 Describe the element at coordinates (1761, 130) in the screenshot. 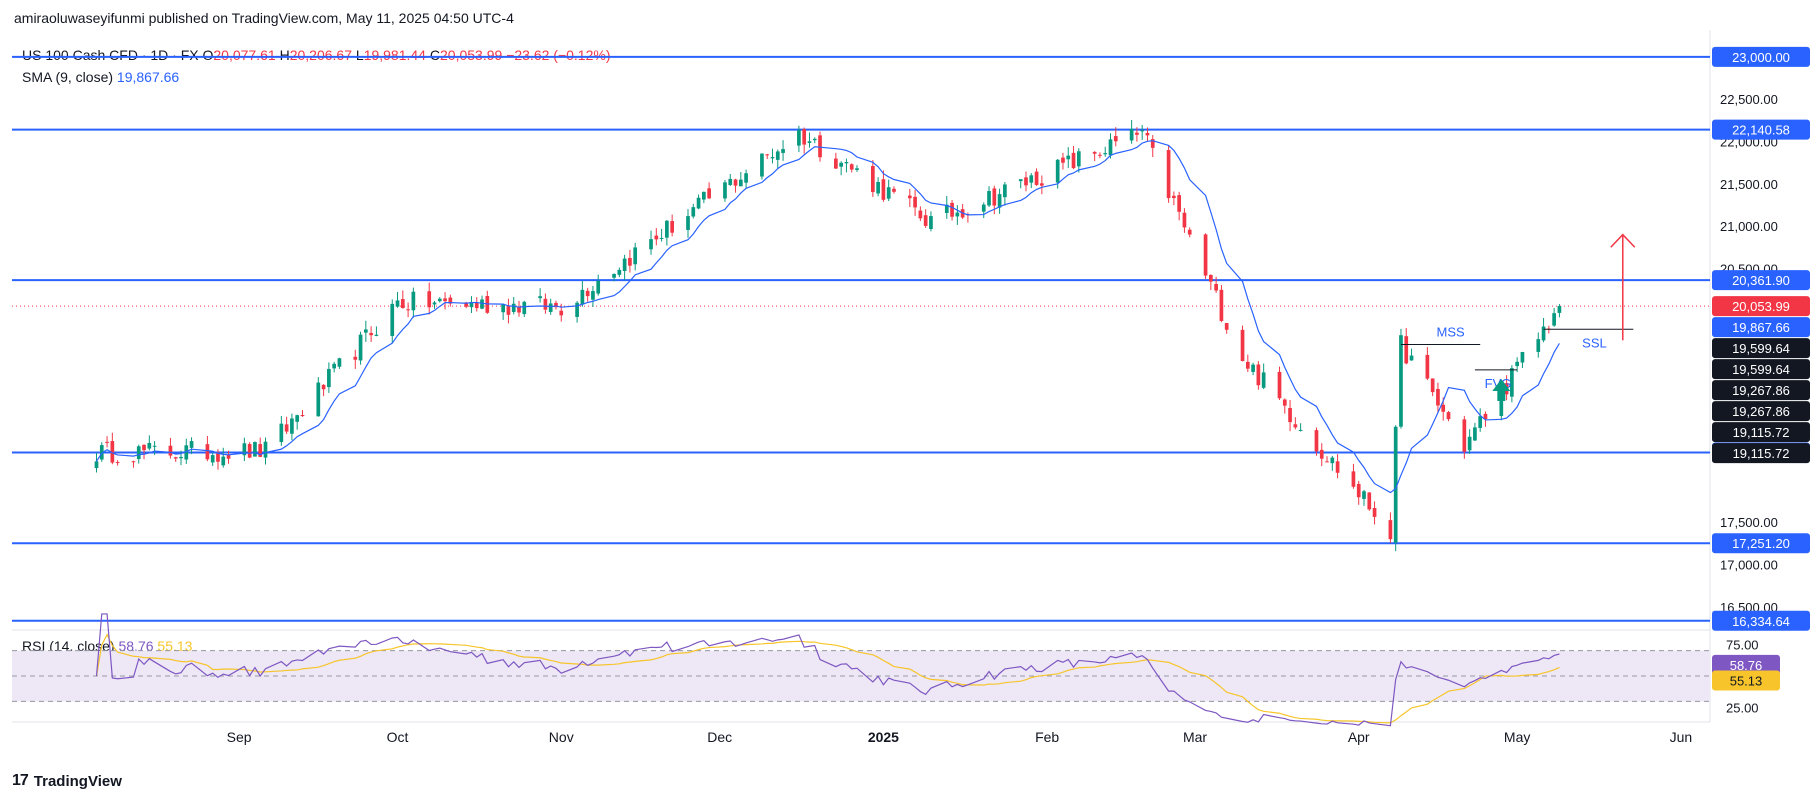

I see `level-price-label: 22,140.58` at that location.